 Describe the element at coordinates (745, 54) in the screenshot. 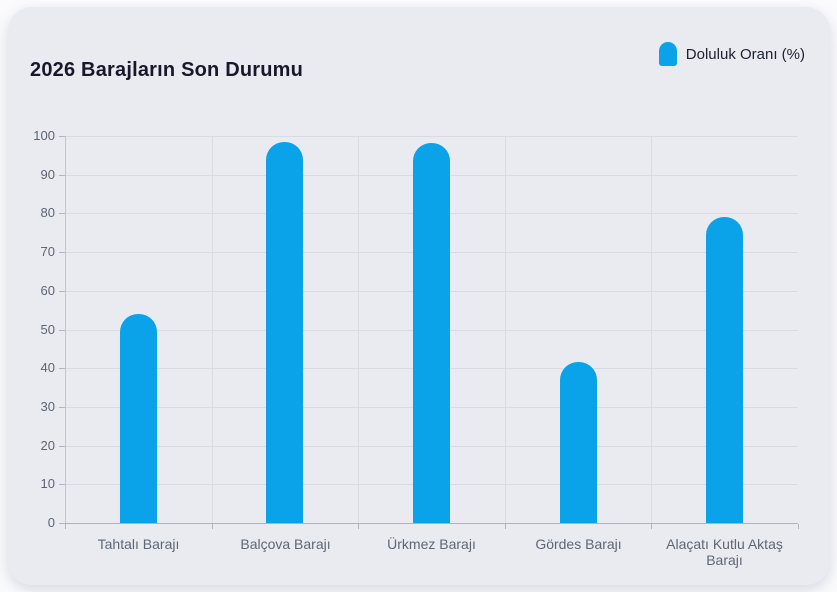

I see `legend-label: Doluluk Oranı (%)` at that location.